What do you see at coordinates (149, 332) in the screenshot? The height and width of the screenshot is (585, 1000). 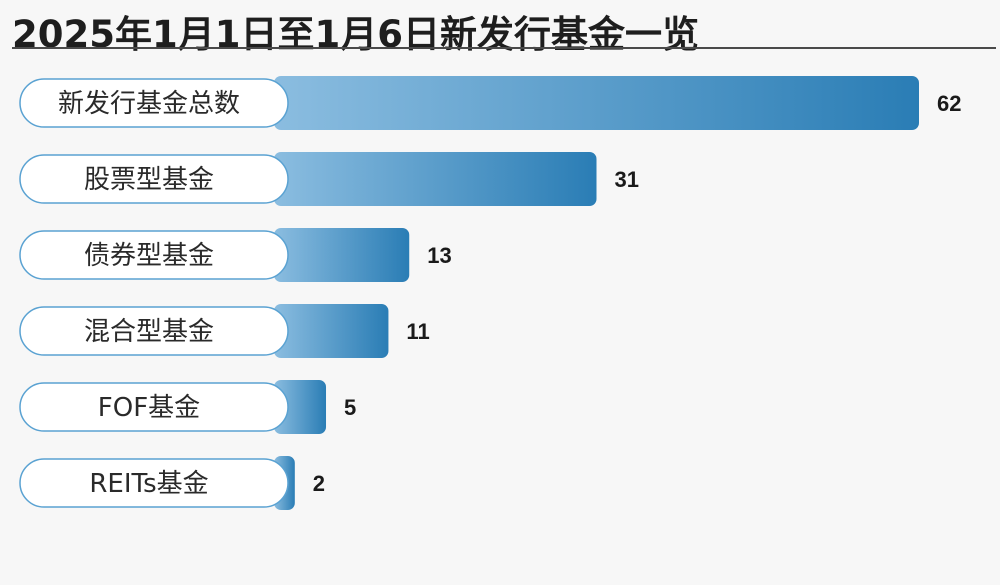 I see `category-label-3: 混合型基金` at bounding box center [149, 332].